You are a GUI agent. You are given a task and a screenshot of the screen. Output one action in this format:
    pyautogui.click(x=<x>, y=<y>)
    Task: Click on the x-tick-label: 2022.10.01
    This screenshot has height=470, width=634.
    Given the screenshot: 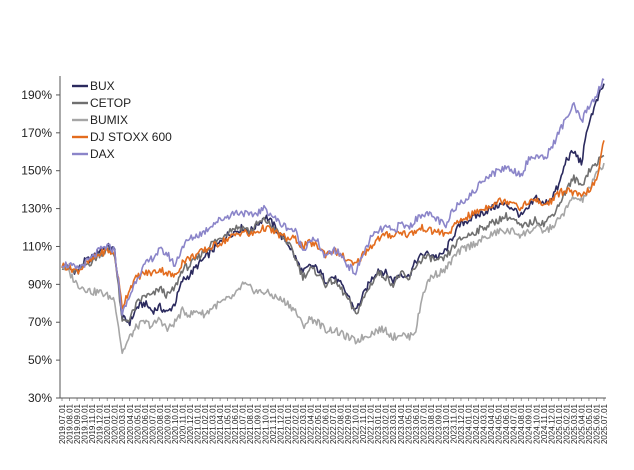 What is the action you would take?
    pyautogui.click(x=356, y=423)
    